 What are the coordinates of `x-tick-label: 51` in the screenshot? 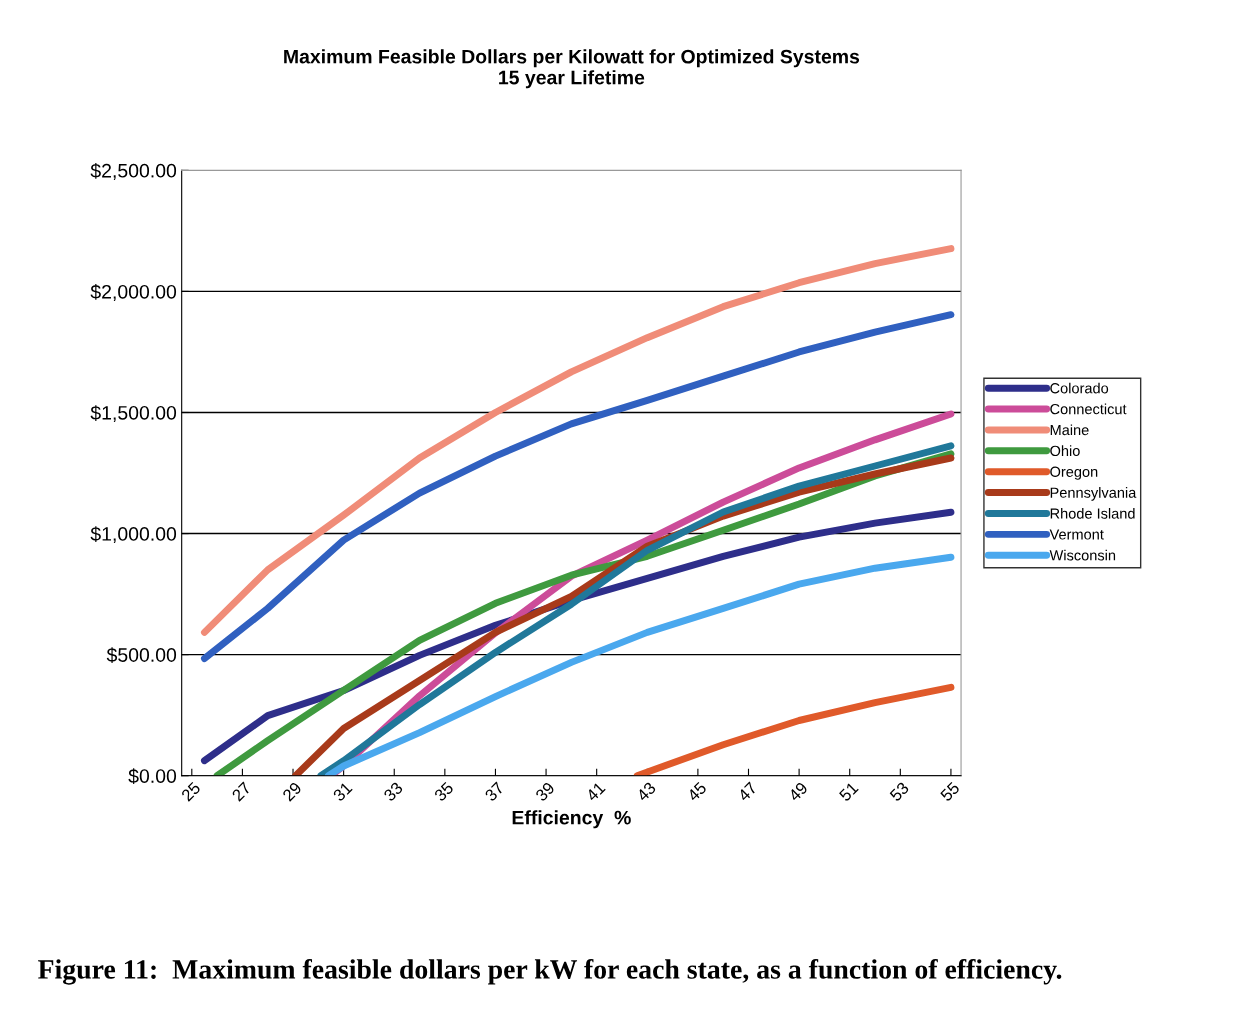 It's located at (848, 791).